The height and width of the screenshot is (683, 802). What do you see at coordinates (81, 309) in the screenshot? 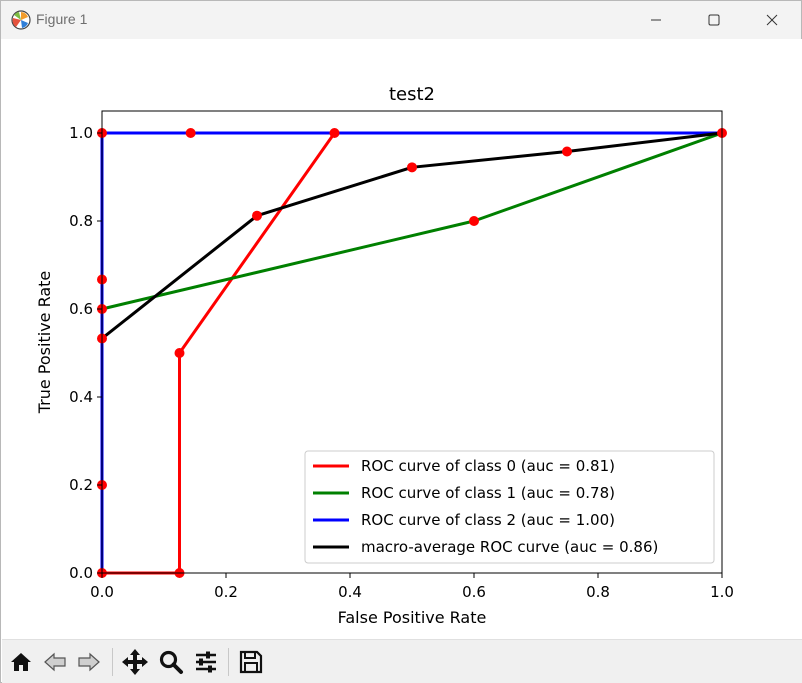
I see `y-tick-label: 0.6` at bounding box center [81, 309].